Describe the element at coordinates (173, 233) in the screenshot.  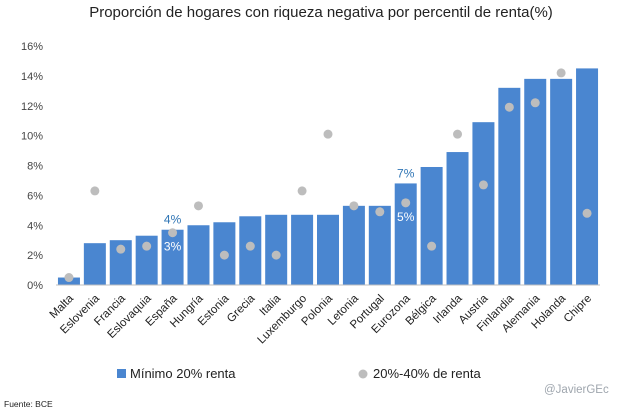
I see `point-españa` at that location.